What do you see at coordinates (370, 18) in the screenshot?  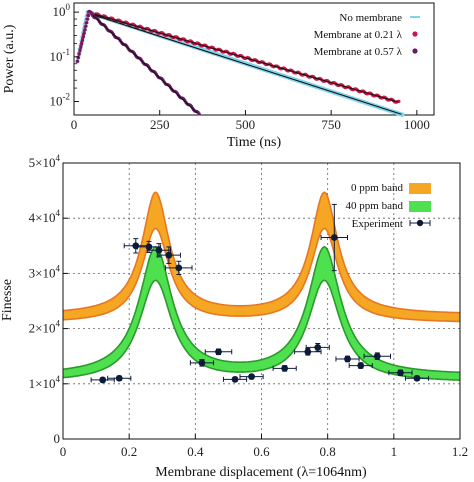 I see `legend-label-no-membrane: No membrane` at bounding box center [370, 18].